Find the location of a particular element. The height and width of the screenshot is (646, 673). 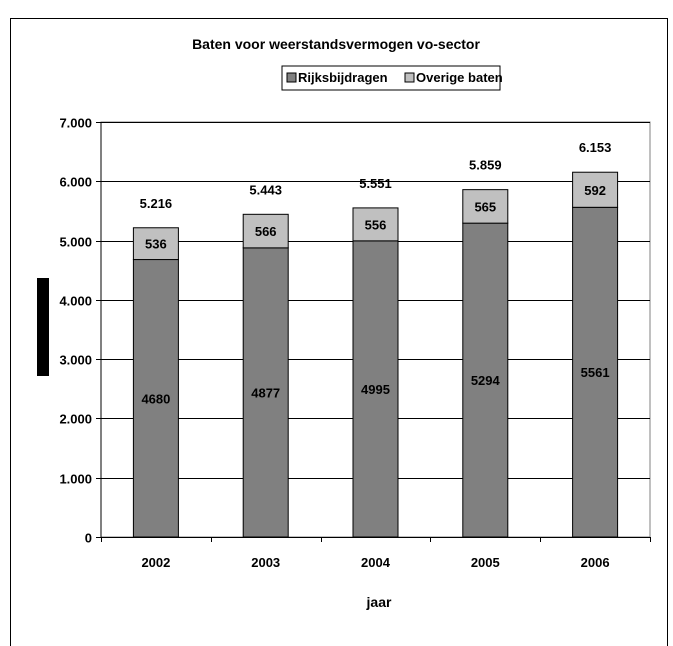

total-label: 6.153 is located at coordinates (595, 147).